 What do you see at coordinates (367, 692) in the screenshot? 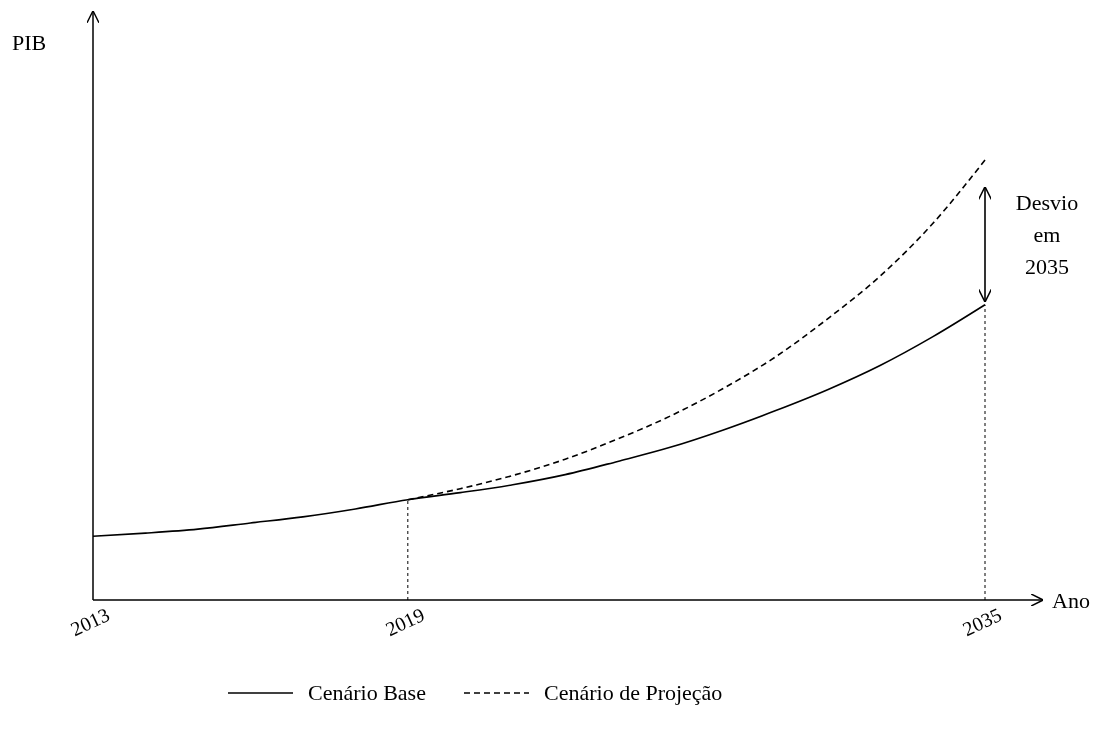
I see `legend-label: Cenário Base` at bounding box center [367, 692].